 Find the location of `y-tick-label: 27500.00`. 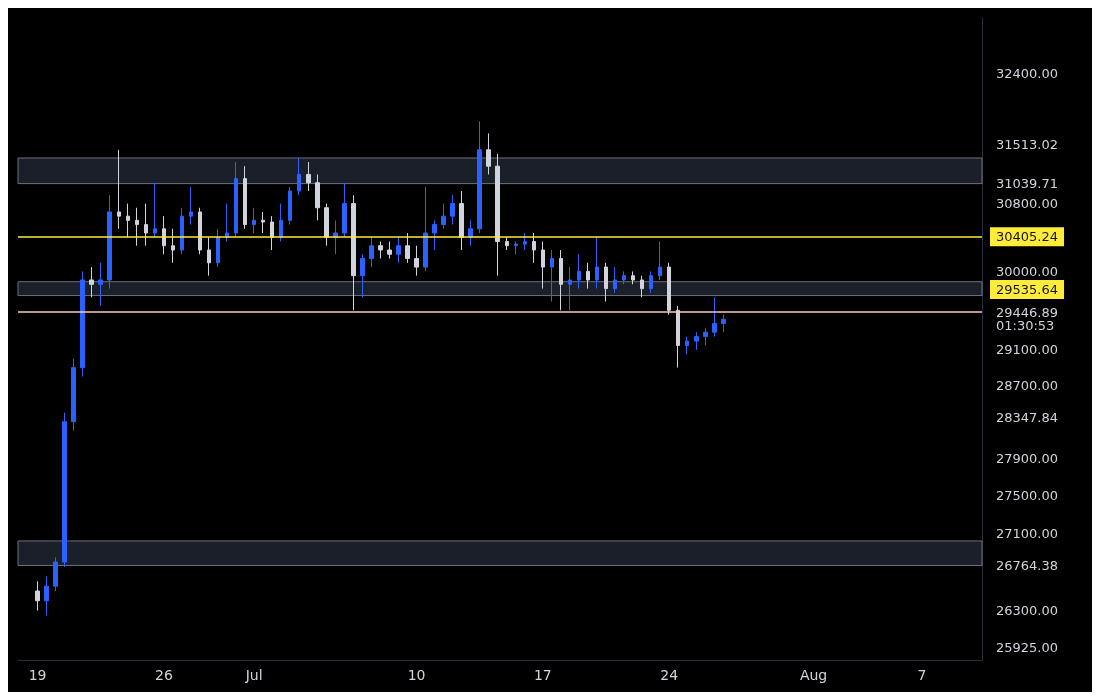

y-tick-label: 27500.00 is located at coordinates (1027, 496).